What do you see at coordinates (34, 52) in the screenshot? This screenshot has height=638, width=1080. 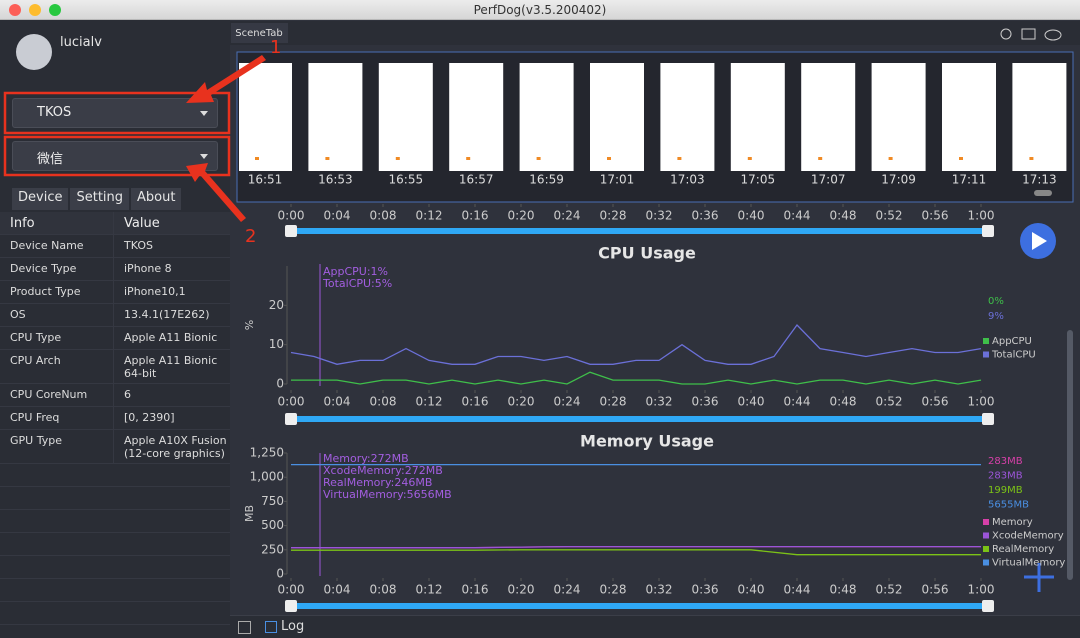 I see `avatar` at bounding box center [34, 52].